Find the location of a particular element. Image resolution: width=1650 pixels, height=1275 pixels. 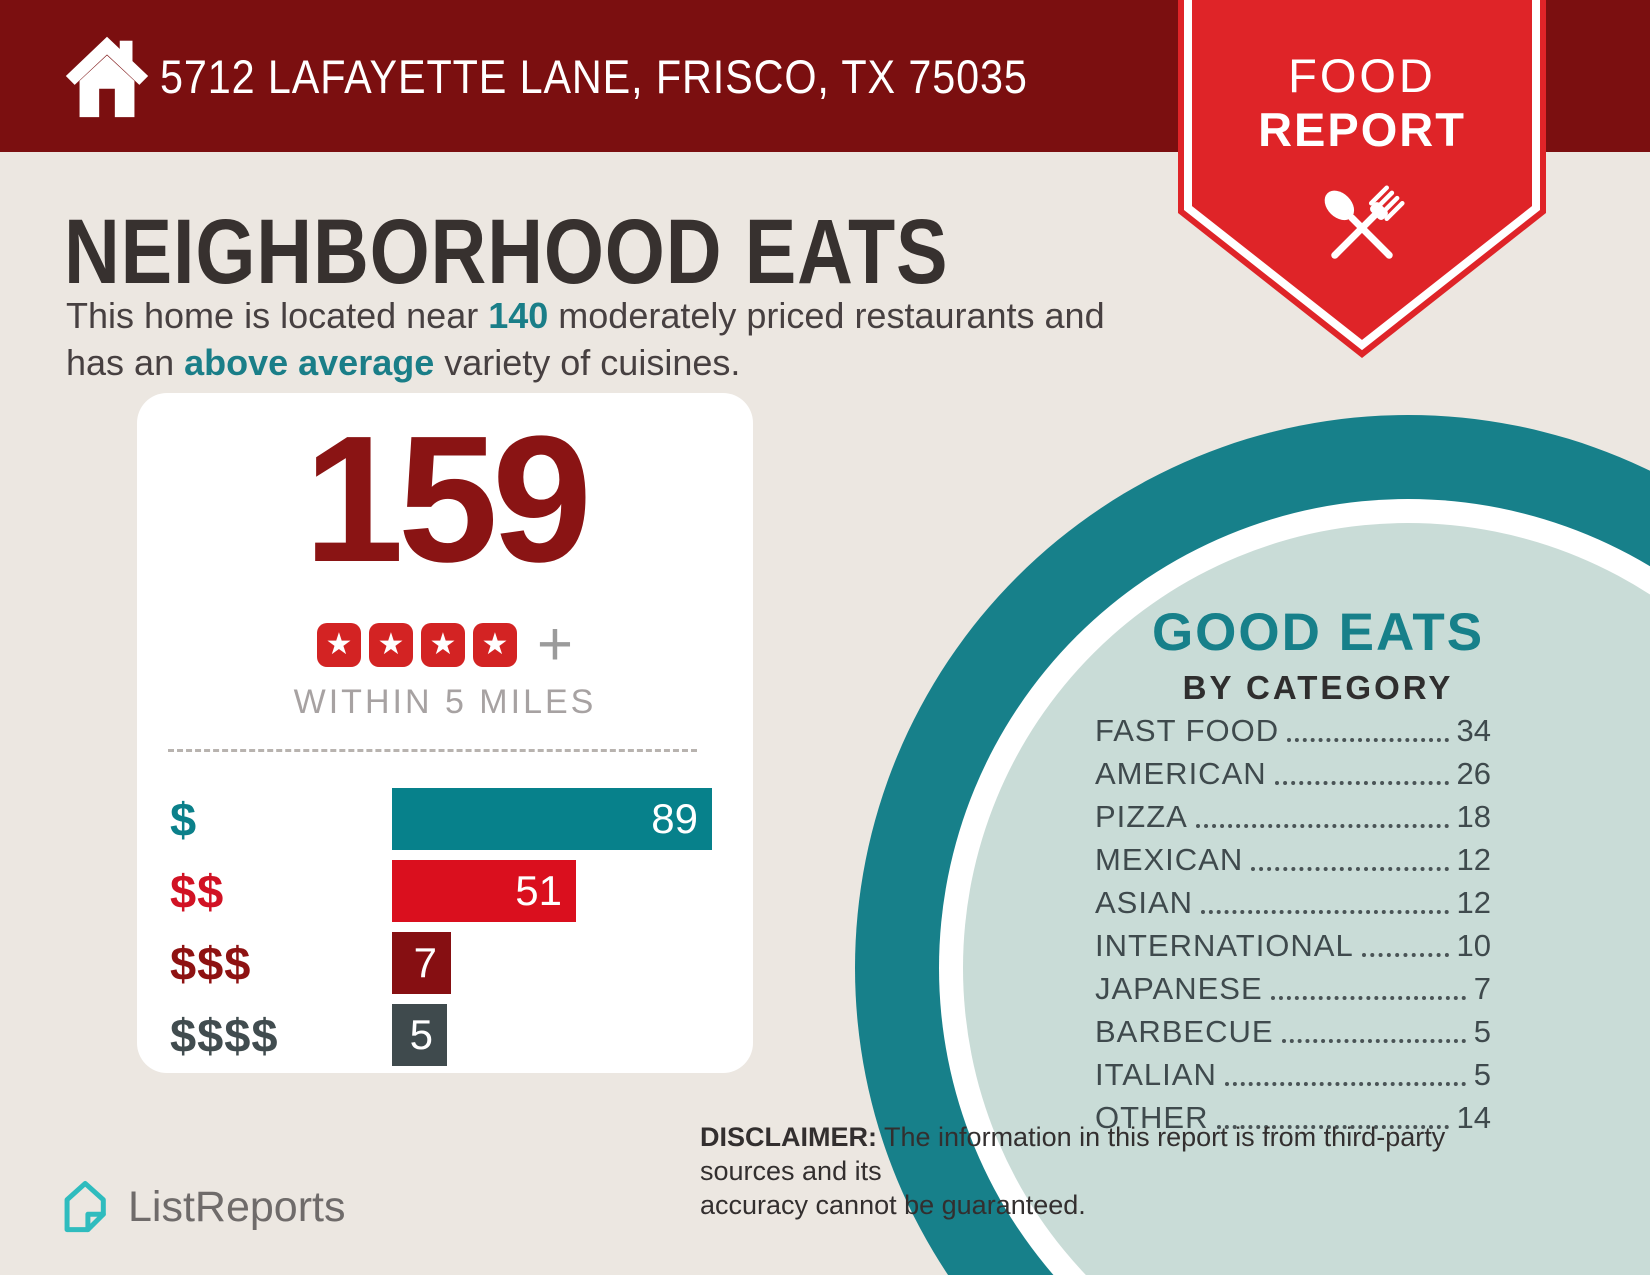

category-label: MEXICAN is located at coordinates (1169, 859).